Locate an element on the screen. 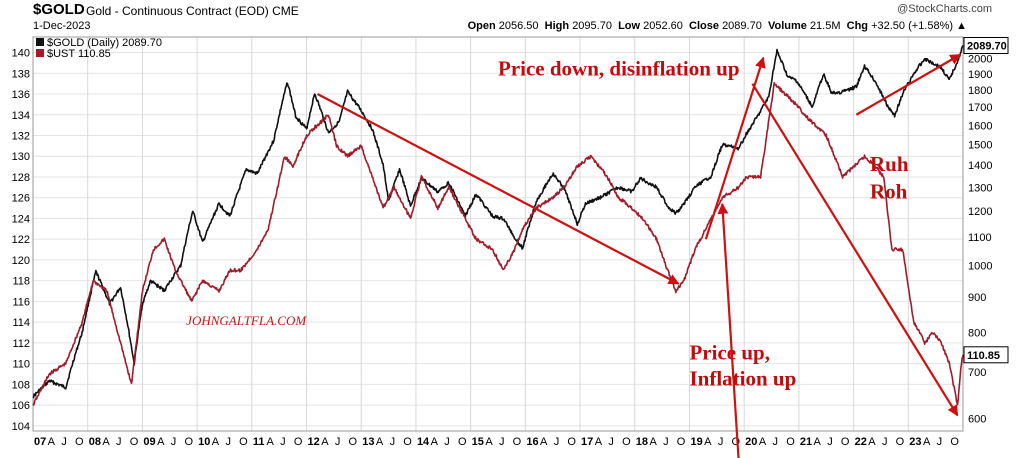 The width and height of the screenshot is (1024, 458). gold-last-box is located at coordinates (986, 45).